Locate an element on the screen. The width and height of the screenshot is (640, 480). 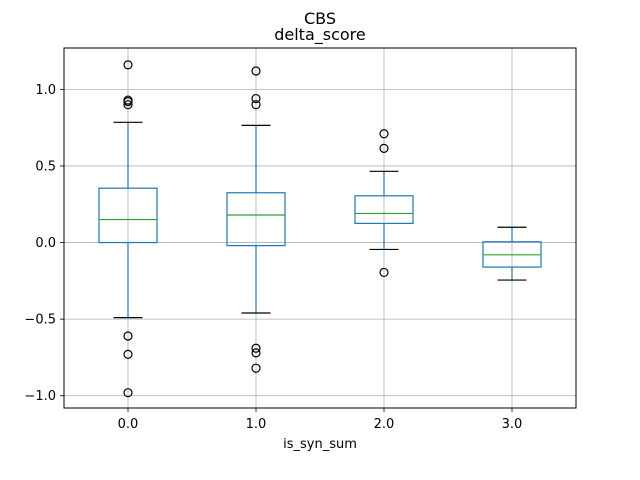
x-tick-label: 1.0 is located at coordinates (256, 424).